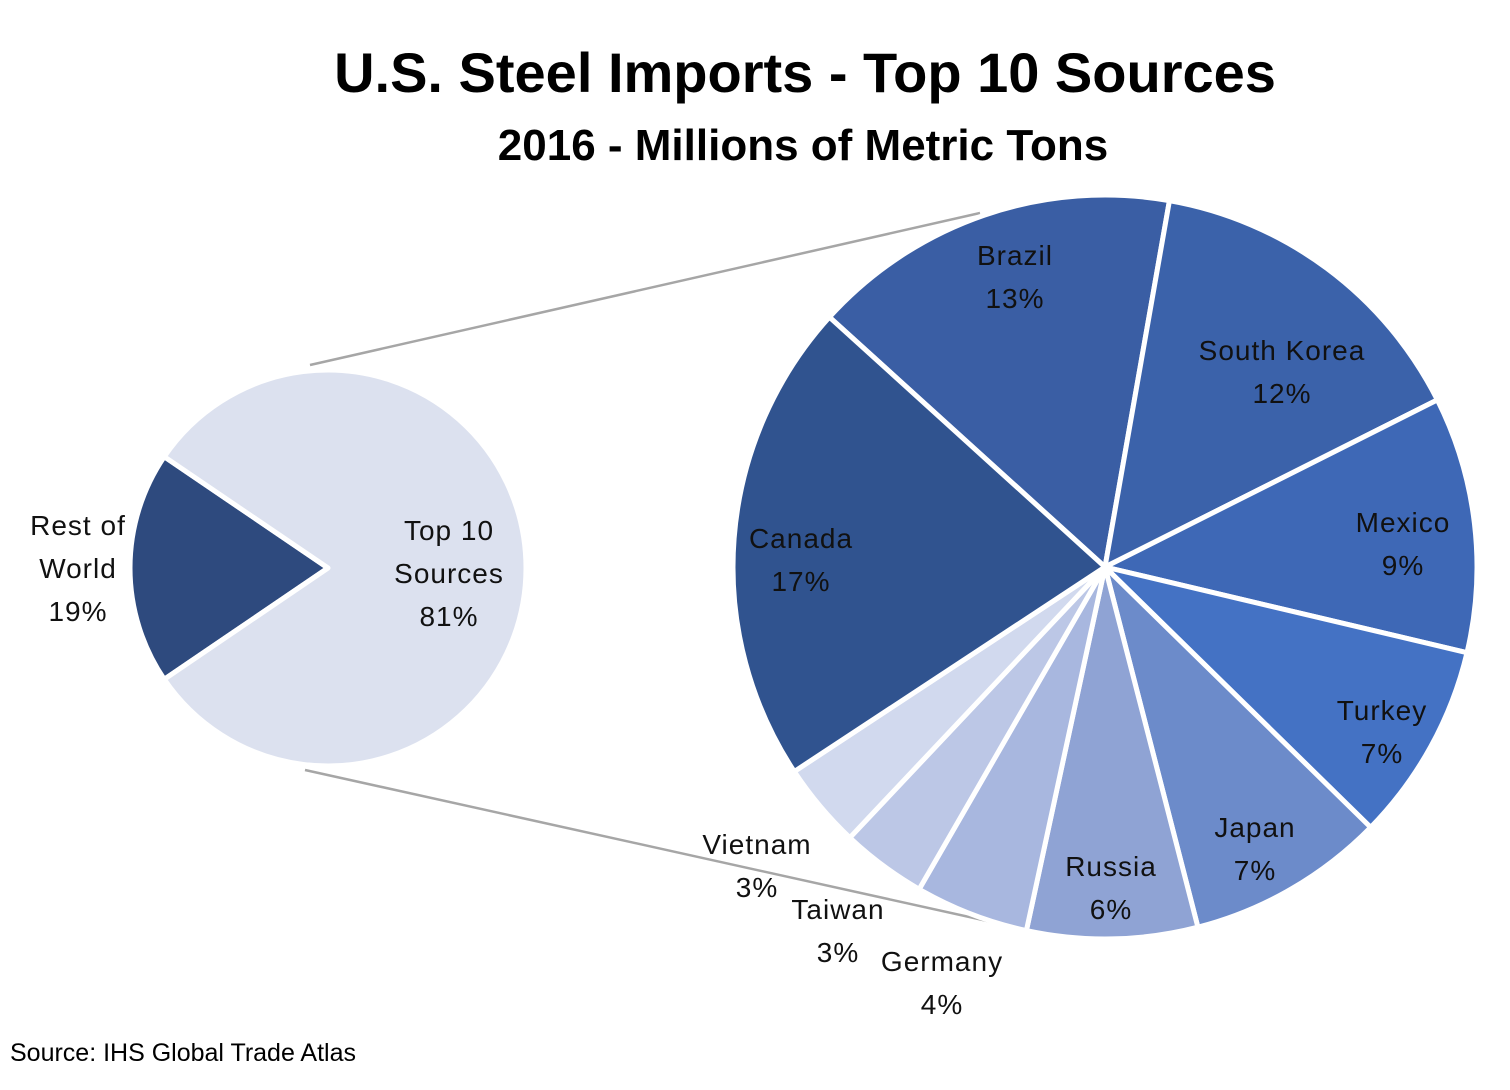 The width and height of the screenshot is (1510, 1090). Describe the element at coordinates (1254, 849) in the screenshot. I see `label-japan: Japan 7%` at that location.